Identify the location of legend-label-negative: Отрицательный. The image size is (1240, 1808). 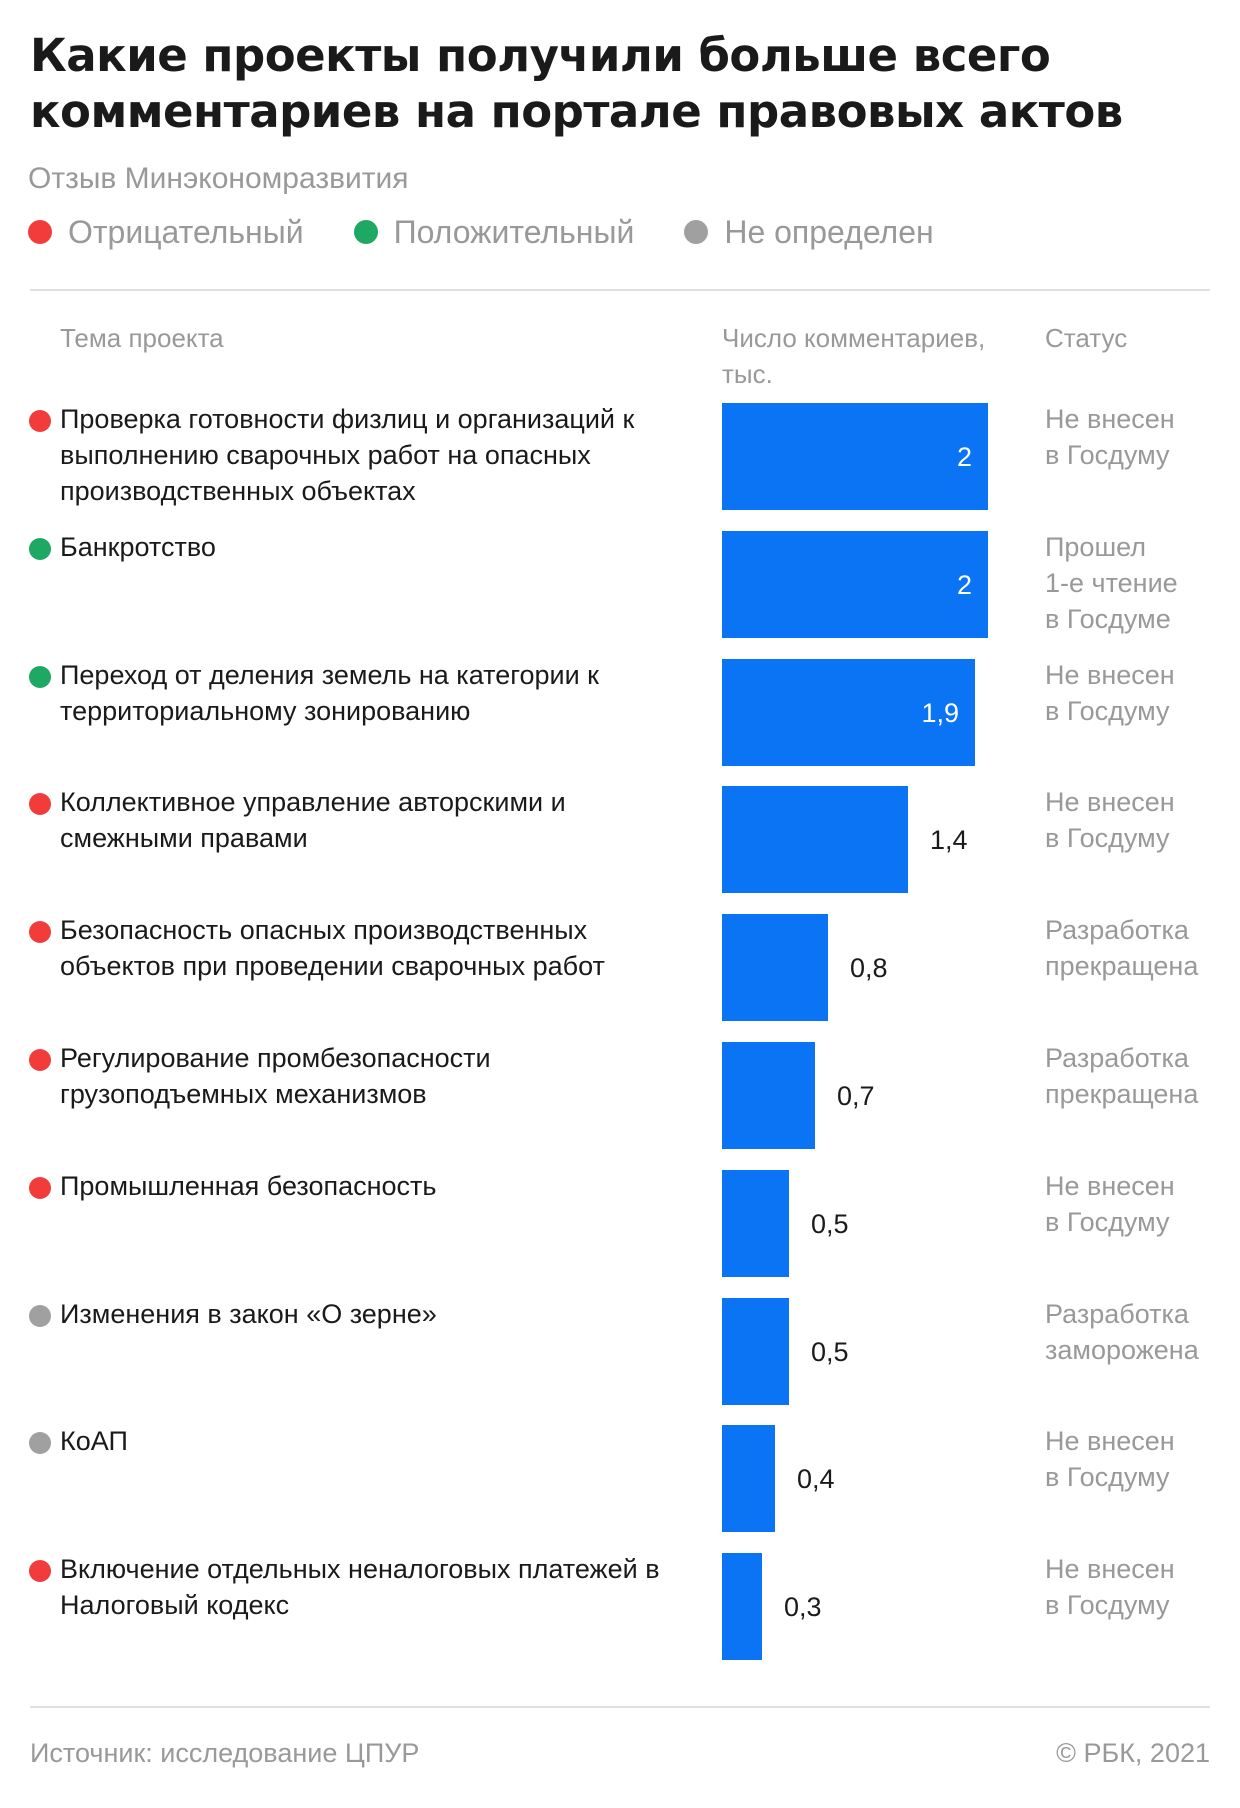
(186, 231).